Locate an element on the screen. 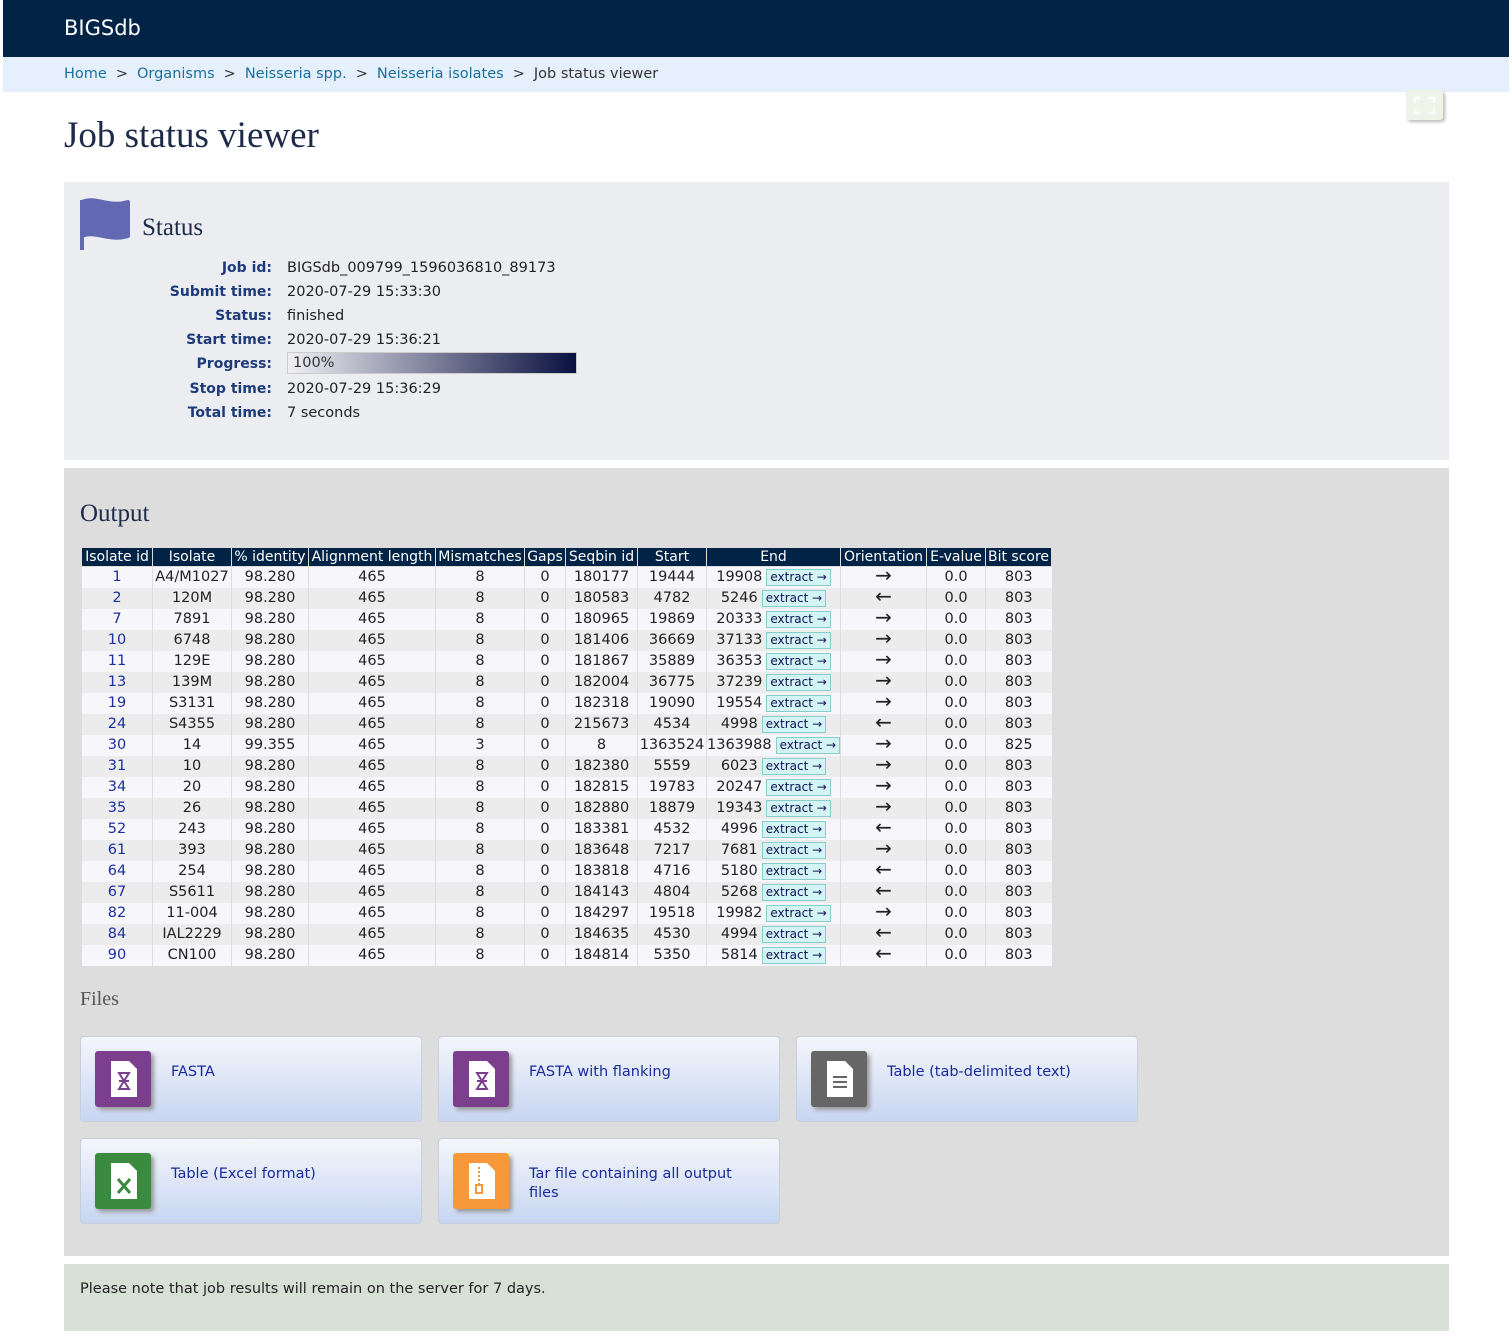  cell: ← is located at coordinates (883, 723).